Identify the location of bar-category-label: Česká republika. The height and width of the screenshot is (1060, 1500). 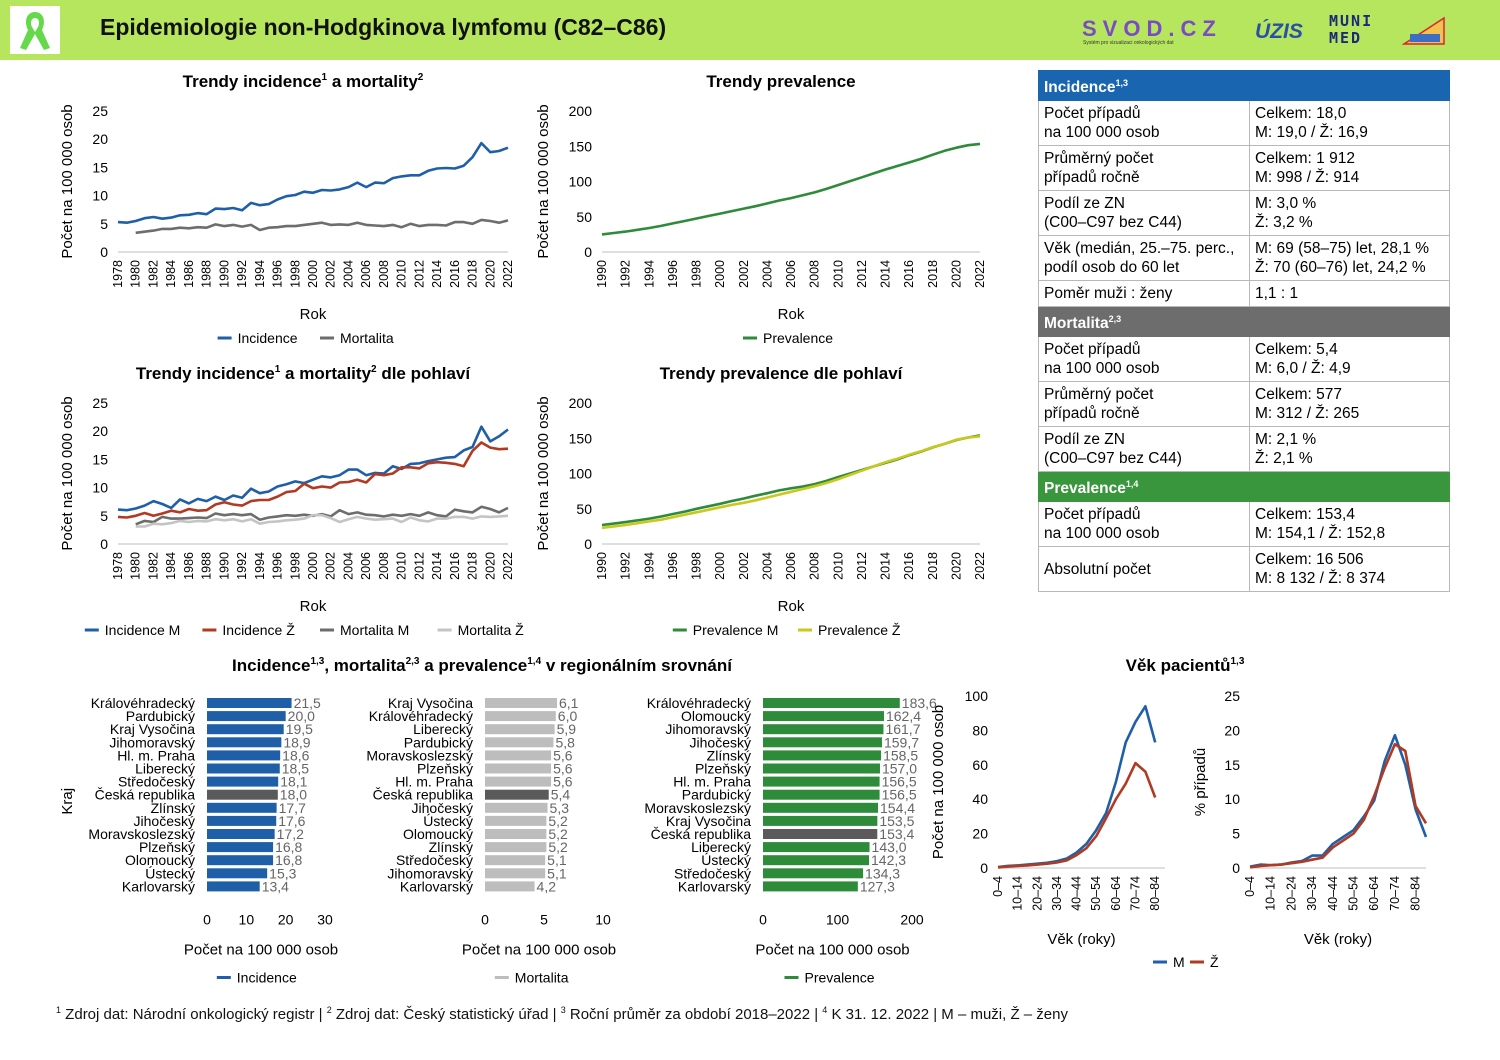
(145, 795).